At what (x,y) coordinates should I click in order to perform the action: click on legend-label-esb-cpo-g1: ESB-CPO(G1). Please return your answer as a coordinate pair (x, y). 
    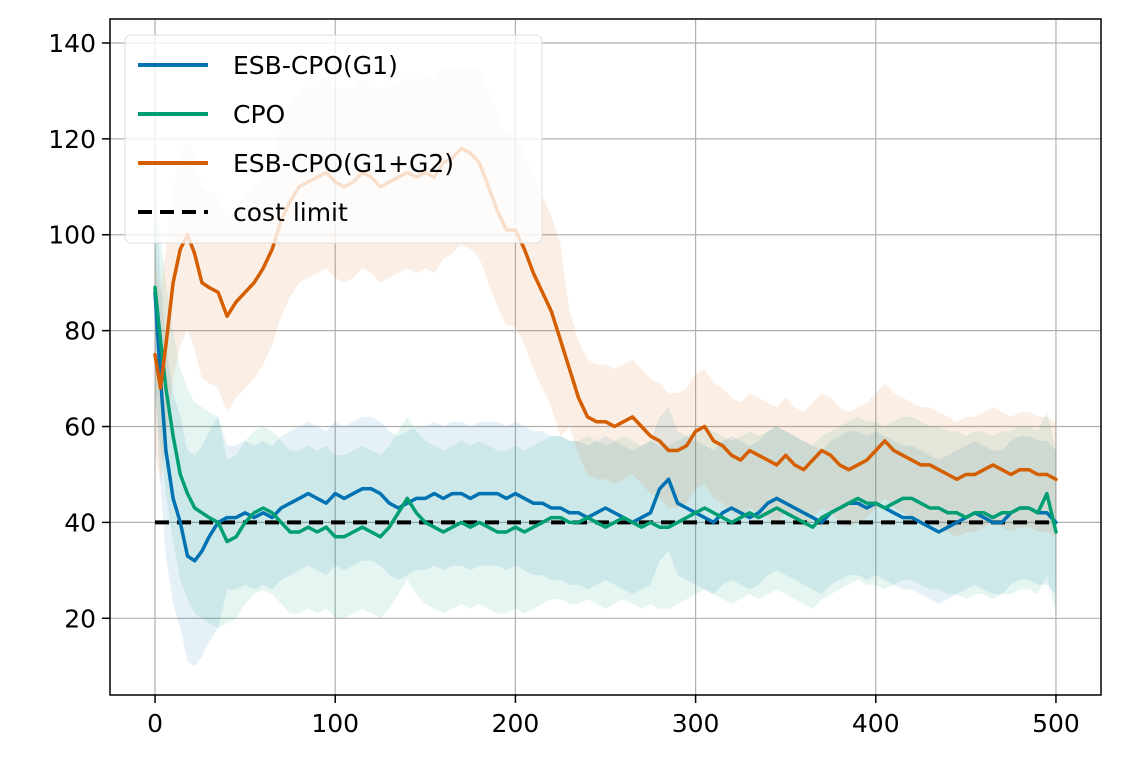
    Looking at the image, I should click on (315, 65).